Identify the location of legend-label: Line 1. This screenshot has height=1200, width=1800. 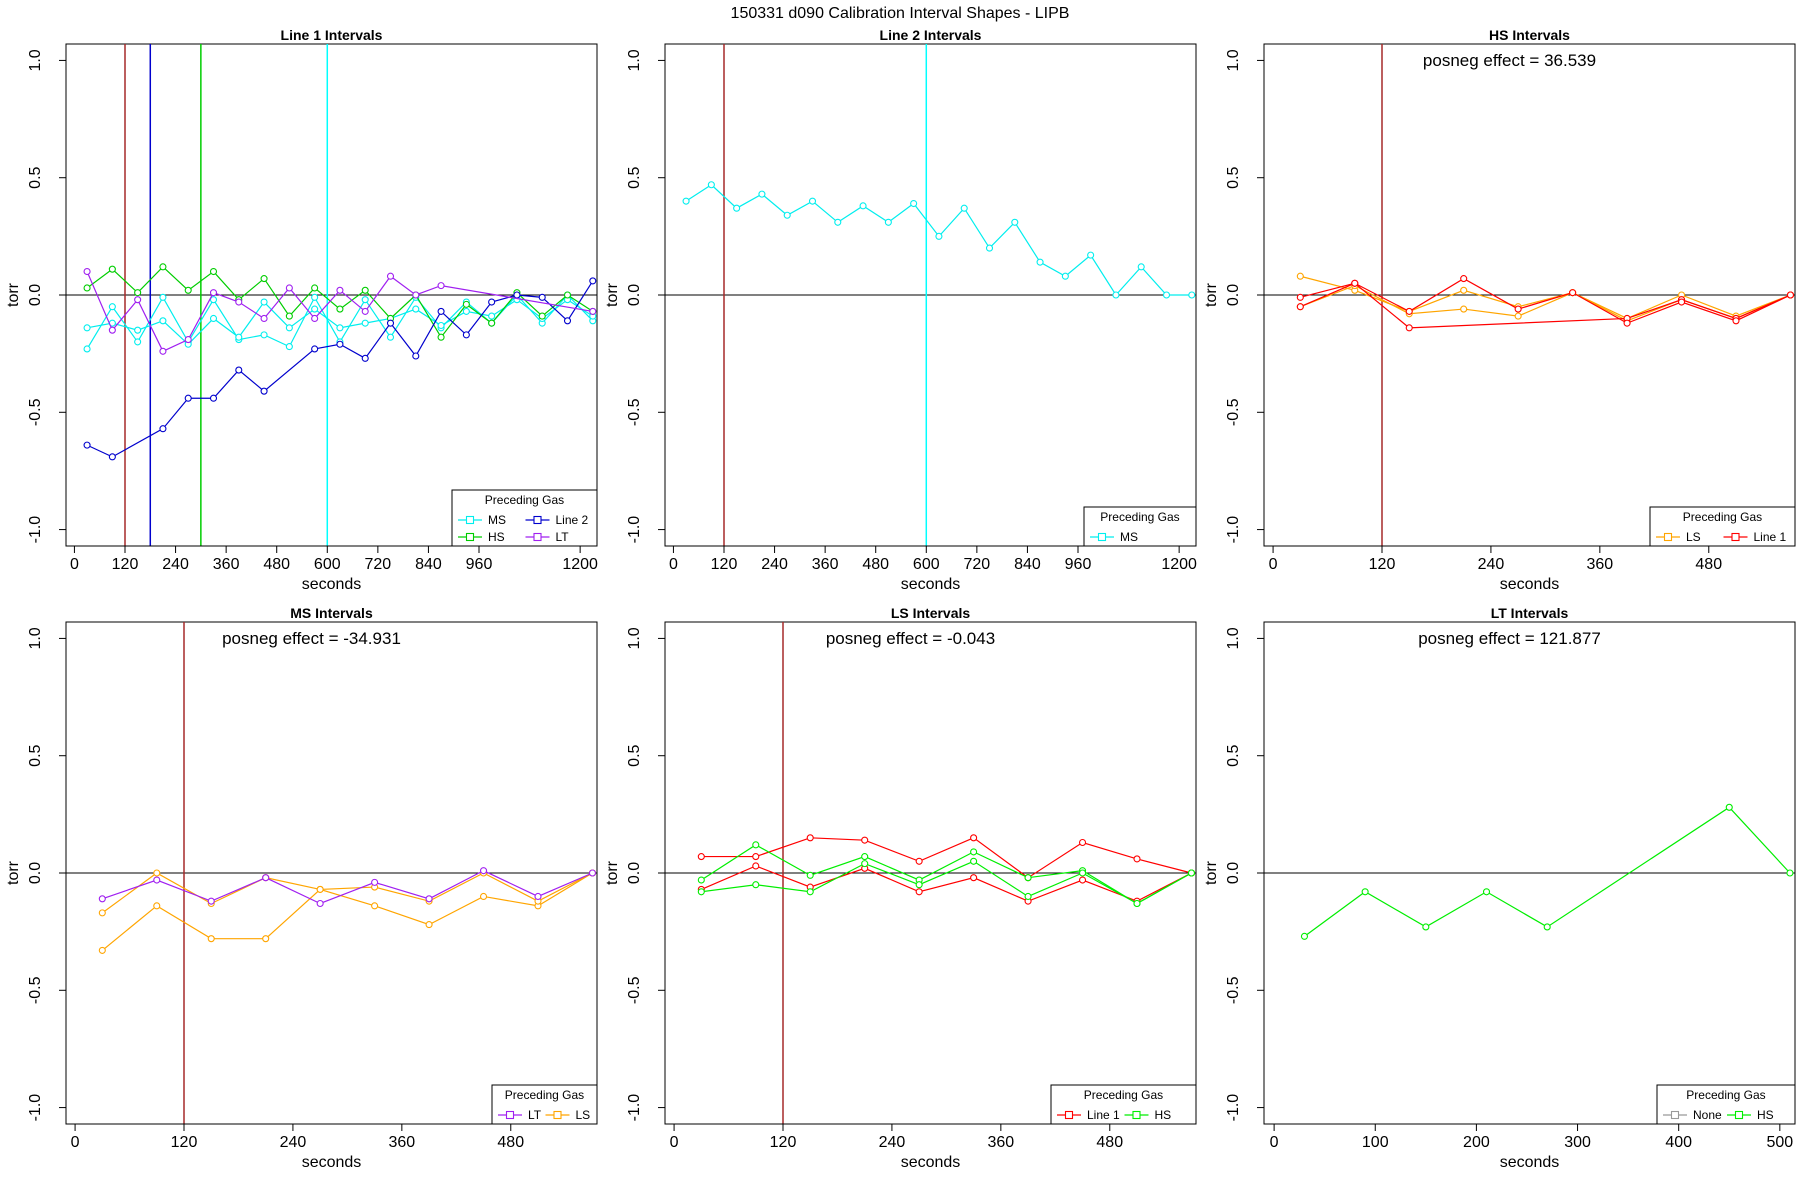
(1103, 1115).